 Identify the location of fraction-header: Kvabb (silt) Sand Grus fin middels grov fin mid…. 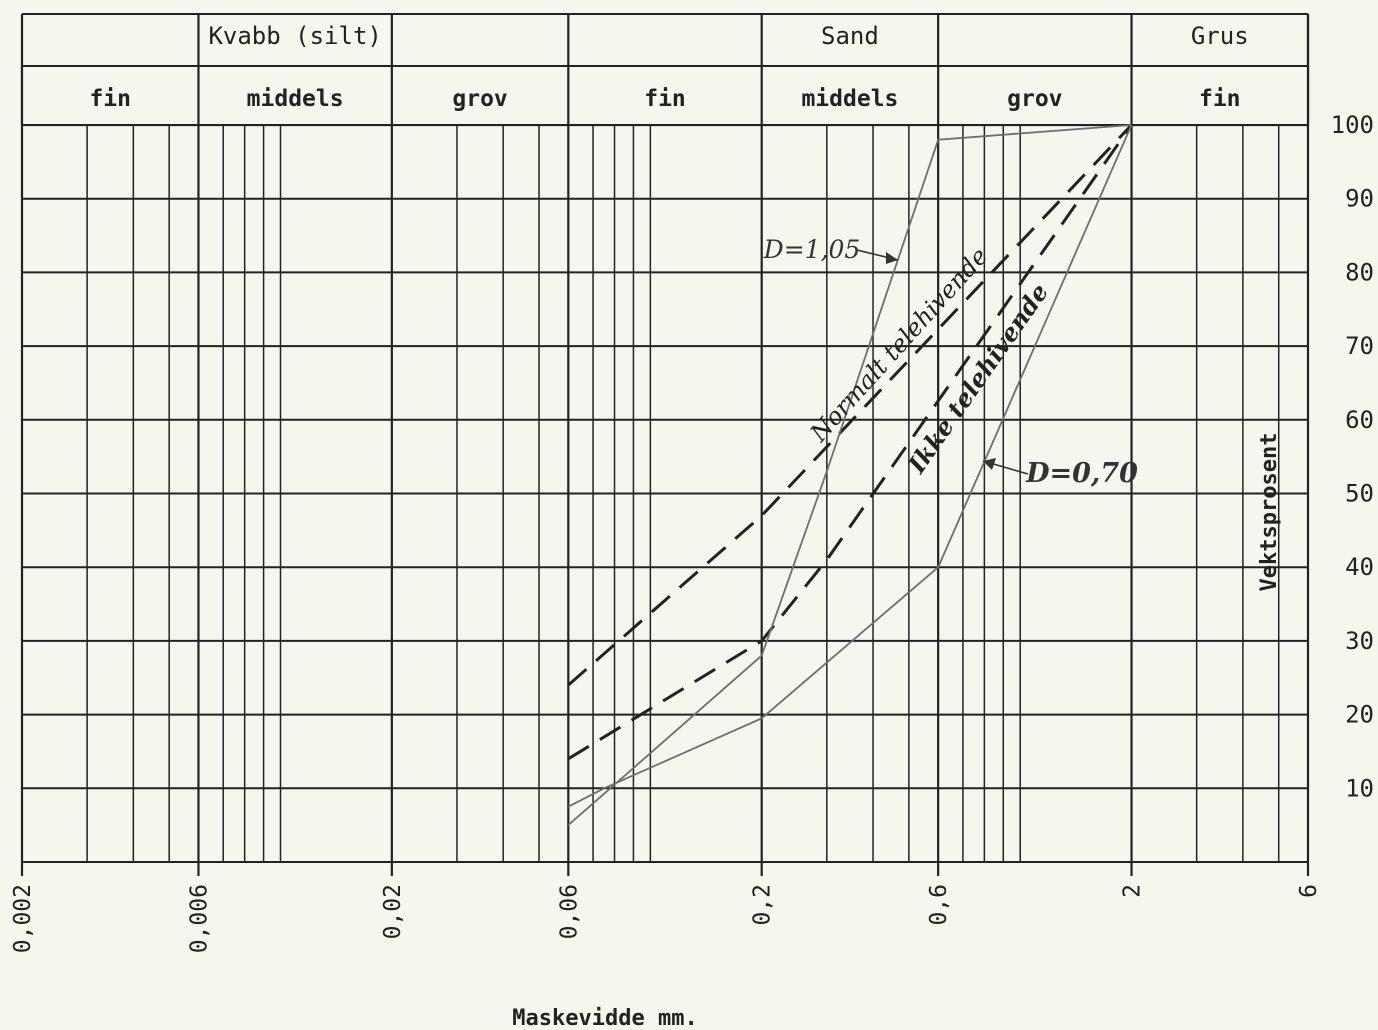
(665, 70).